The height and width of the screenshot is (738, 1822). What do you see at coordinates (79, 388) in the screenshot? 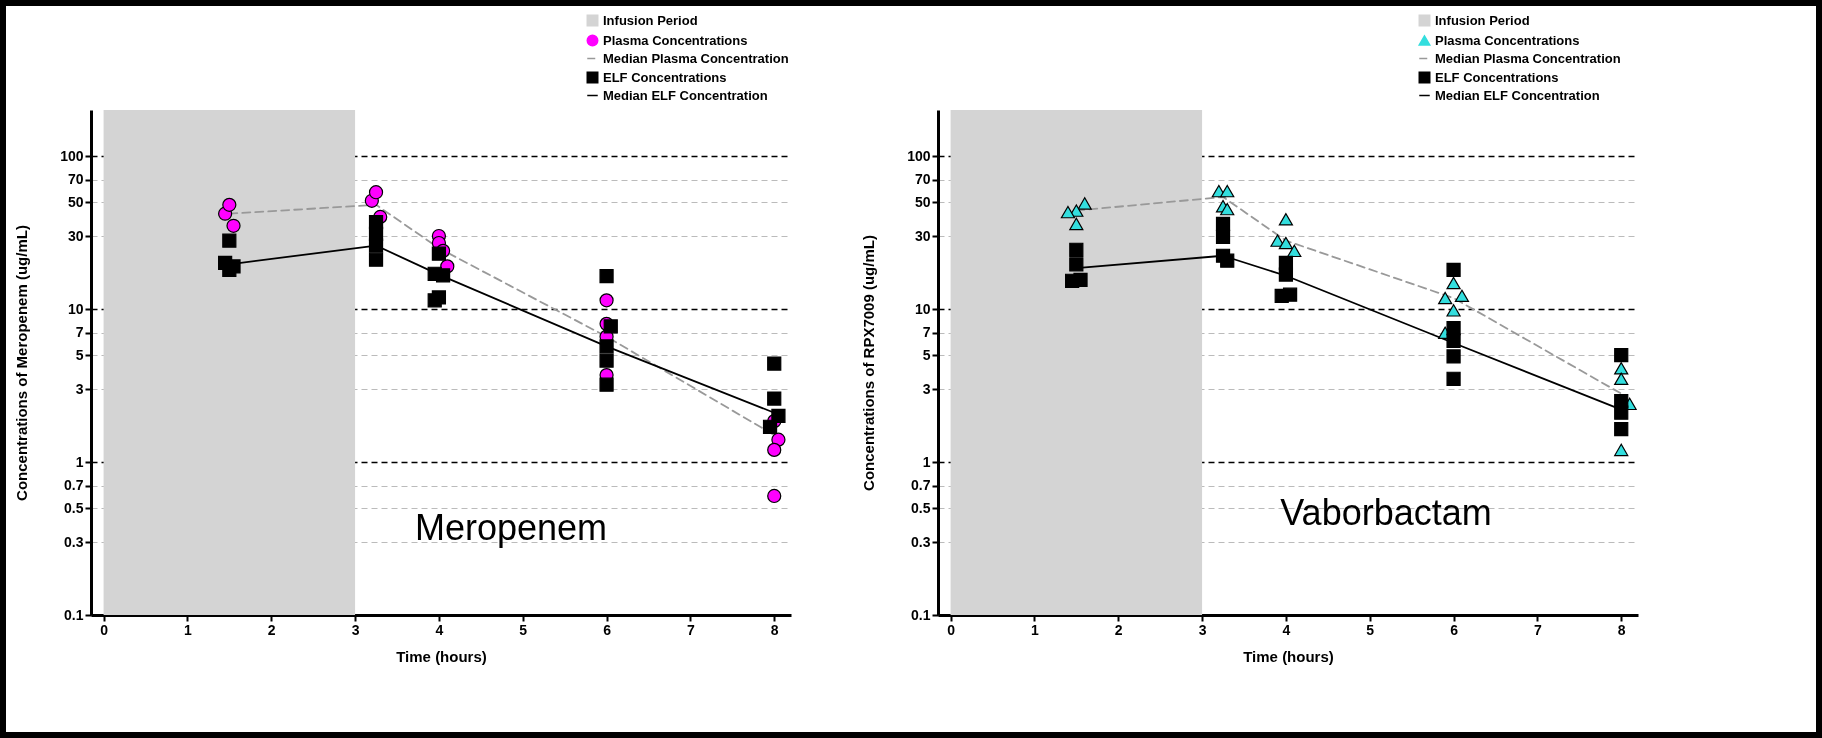
I see `y-tick-label: 3` at bounding box center [79, 388].